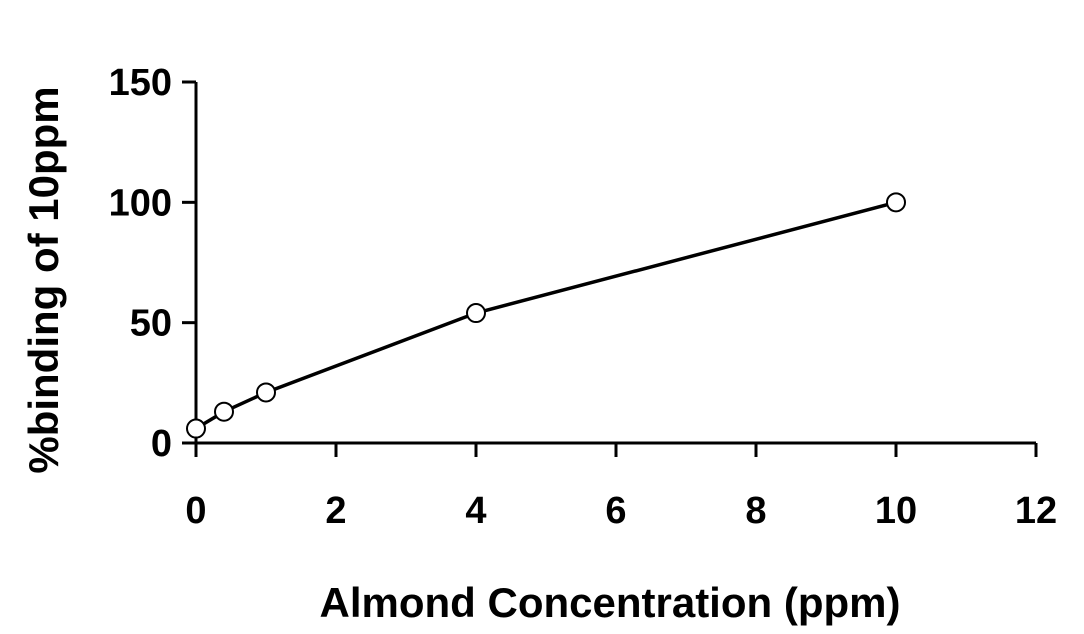 This screenshot has height=634, width=1084. What do you see at coordinates (161, 444) in the screenshot?
I see `y-tick-label: 0` at bounding box center [161, 444].